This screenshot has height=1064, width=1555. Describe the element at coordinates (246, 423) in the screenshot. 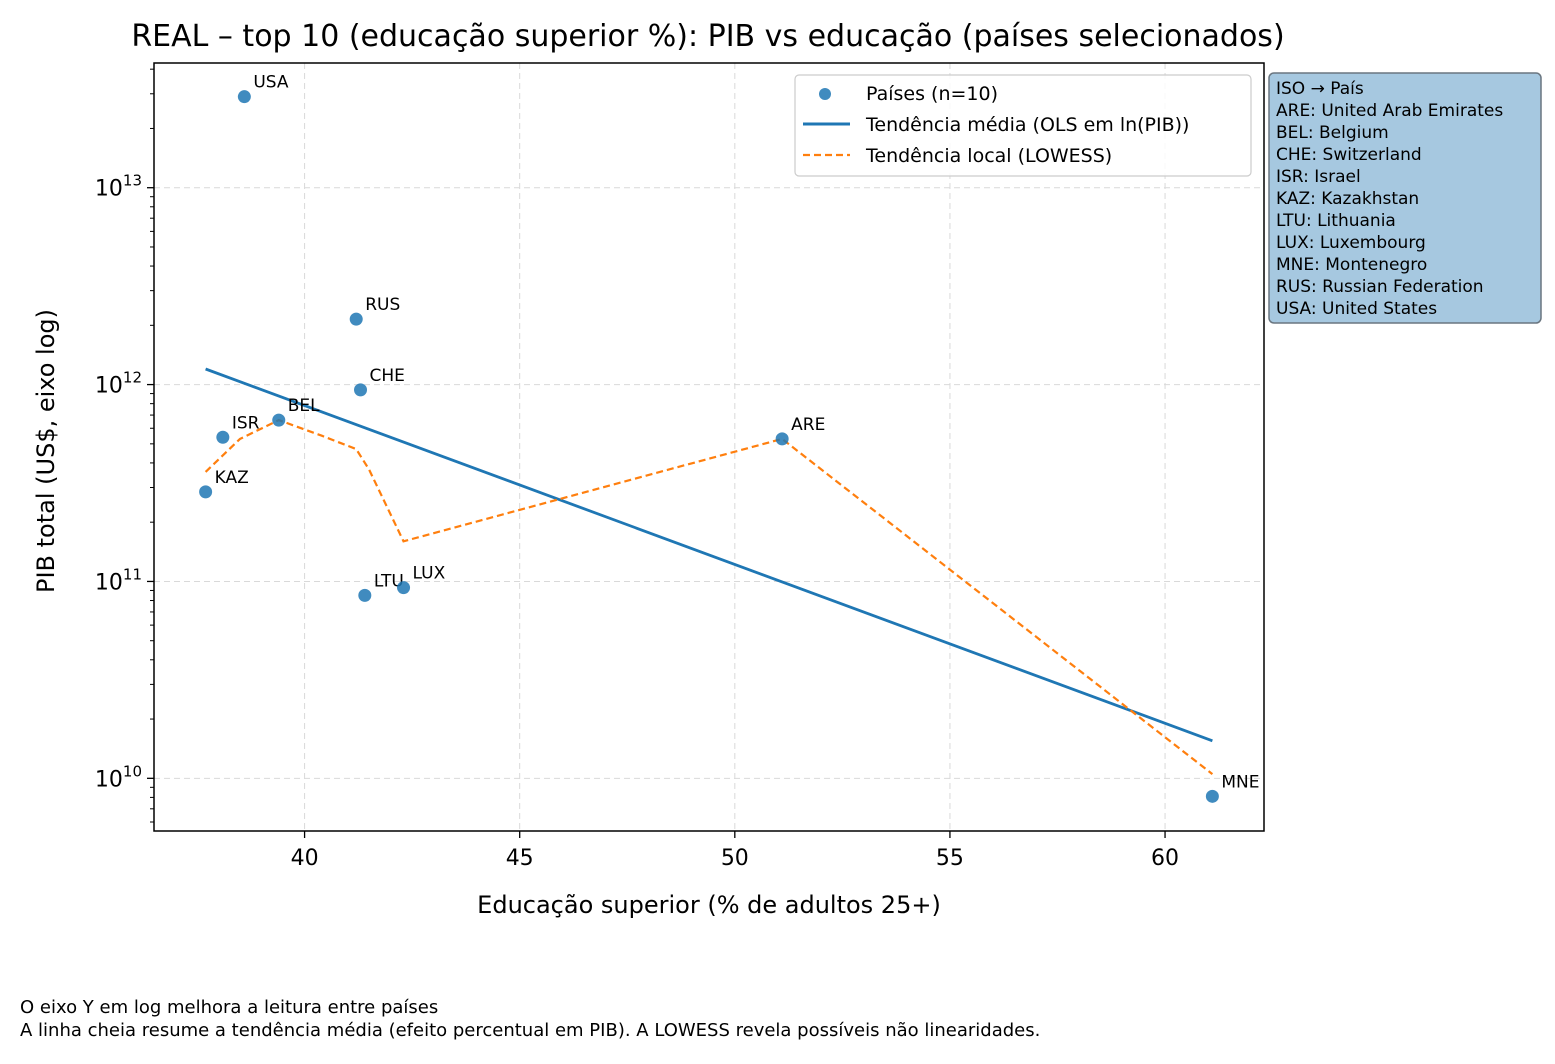

I see `data-point-label: ISR` at that location.